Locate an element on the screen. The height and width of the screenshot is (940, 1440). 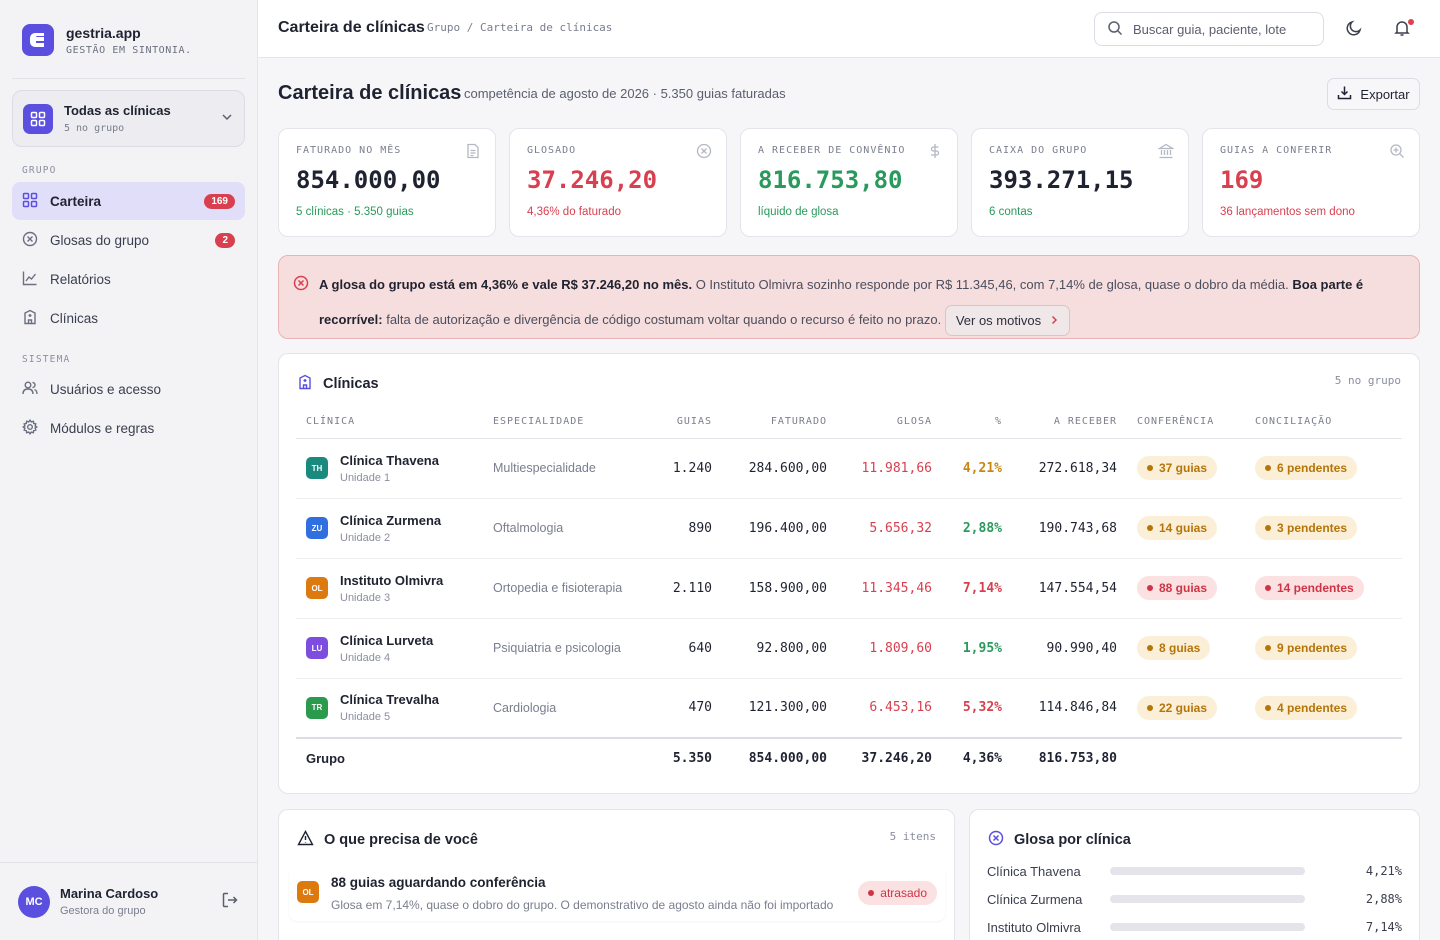
bell-icon is located at coordinates (1402, 29).